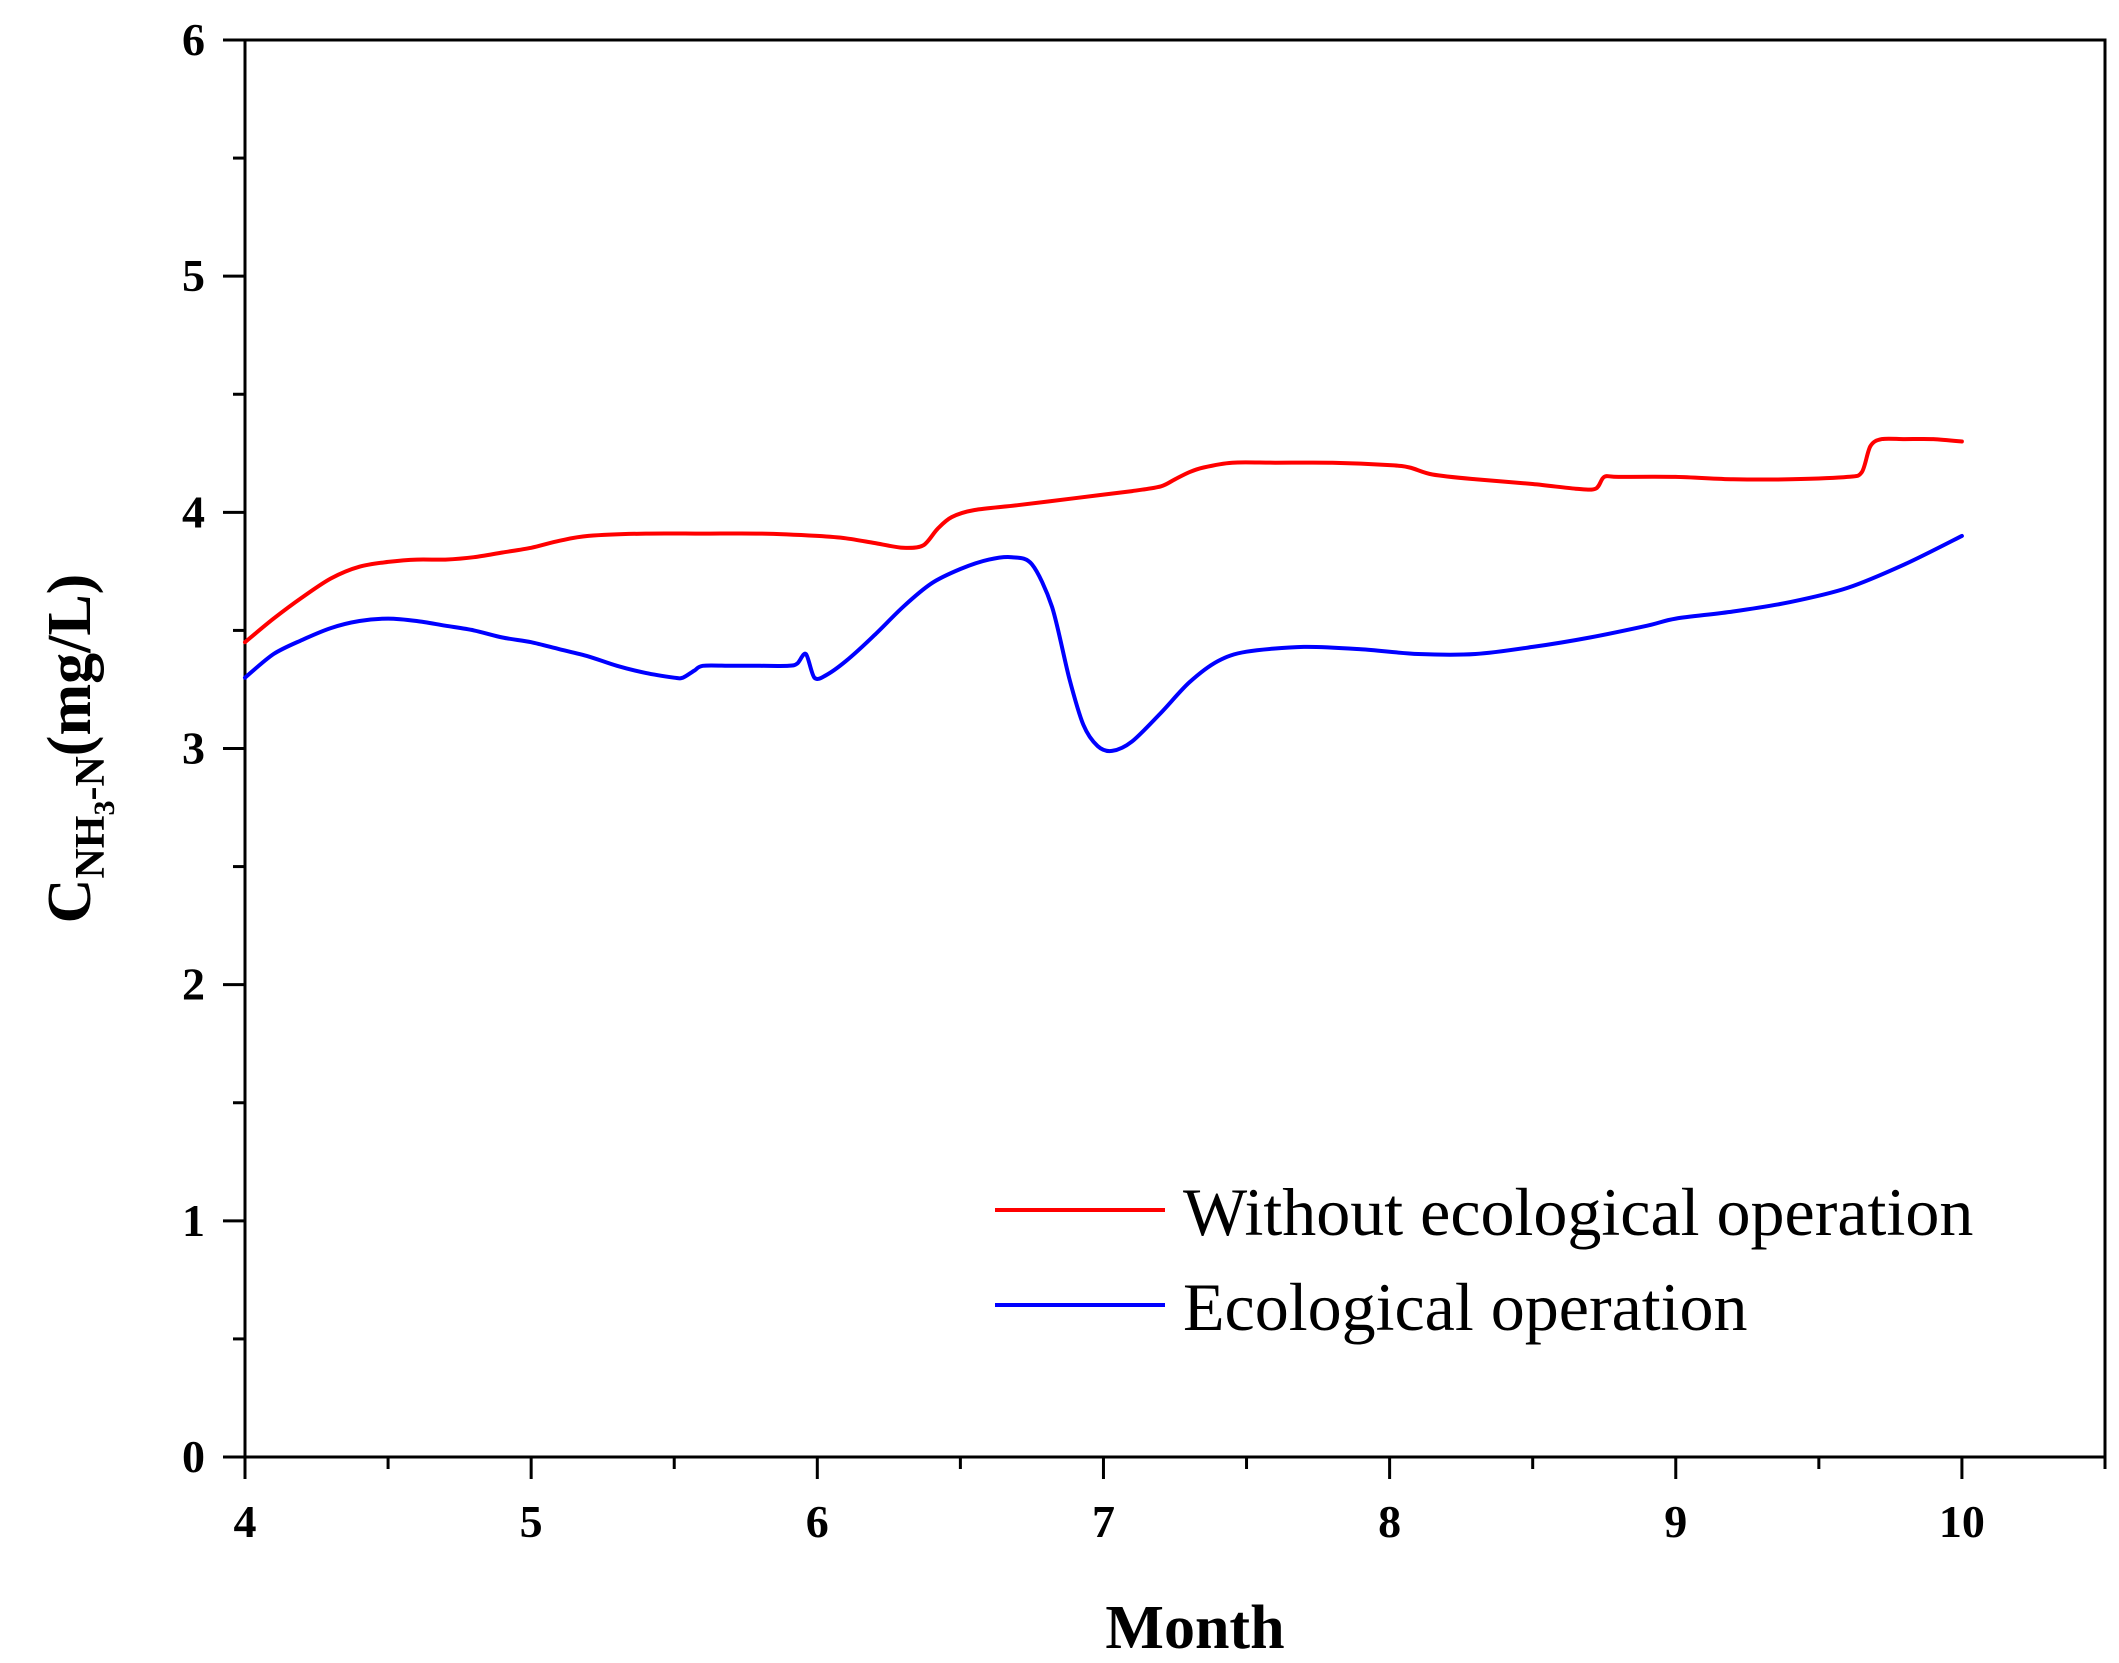 The height and width of the screenshot is (1663, 2119). Describe the element at coordinates (193, 748) in the screenshot. I see `y-tick-label: 3` at that location.